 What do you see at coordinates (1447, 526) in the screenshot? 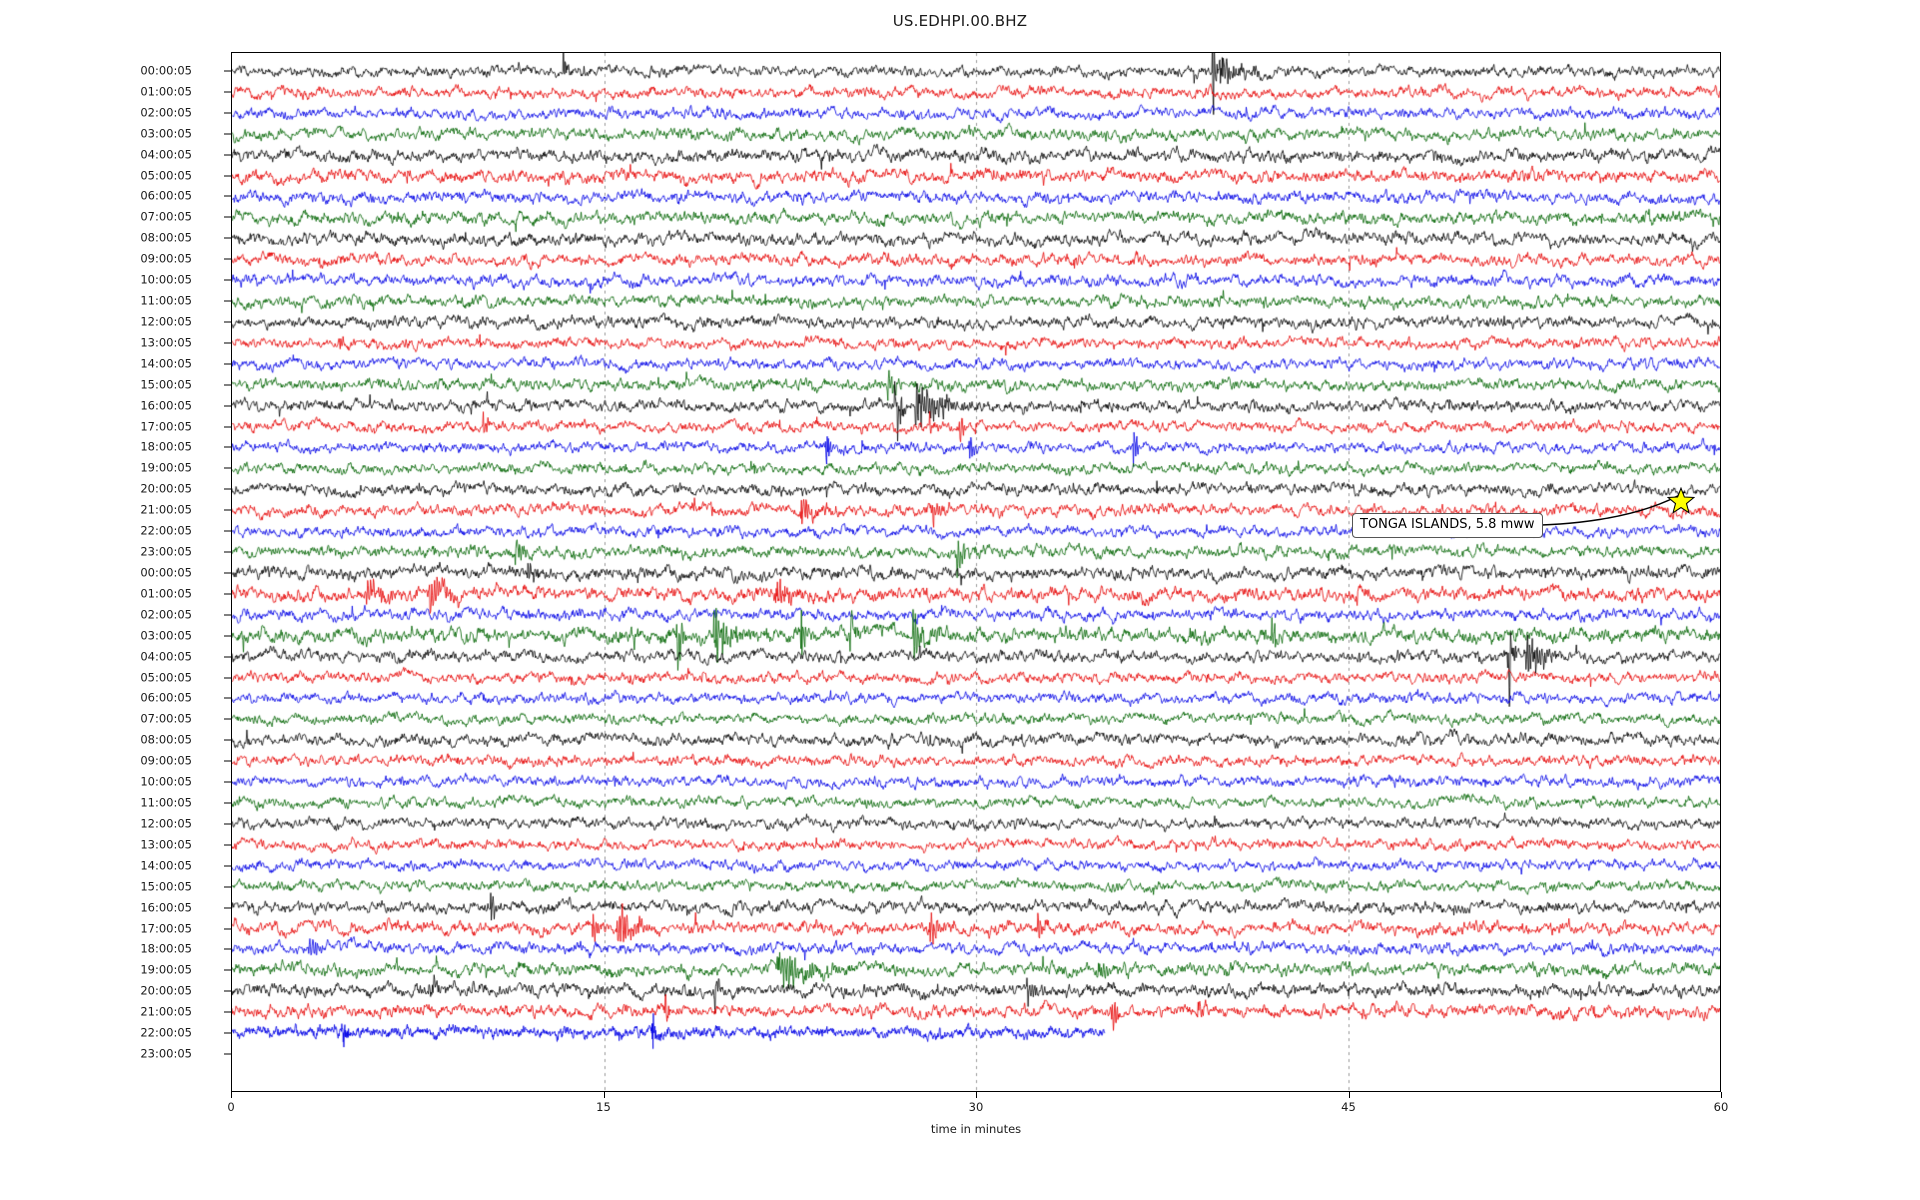
I see `earthquake-annotation: TONGA ISLANDS, 5.8 mww` at bounding box center [1447, 526].